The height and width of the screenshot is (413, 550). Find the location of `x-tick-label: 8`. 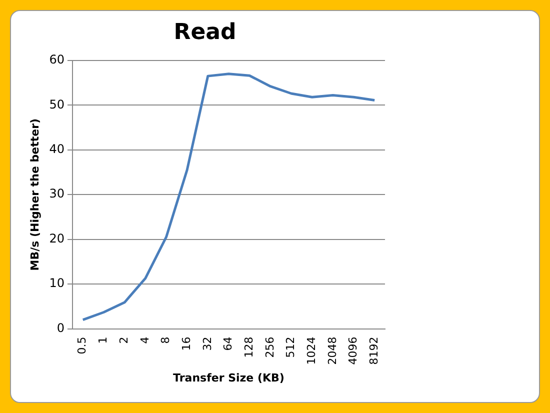

x-tick-label: 8 is located at coordinates (165, 340).